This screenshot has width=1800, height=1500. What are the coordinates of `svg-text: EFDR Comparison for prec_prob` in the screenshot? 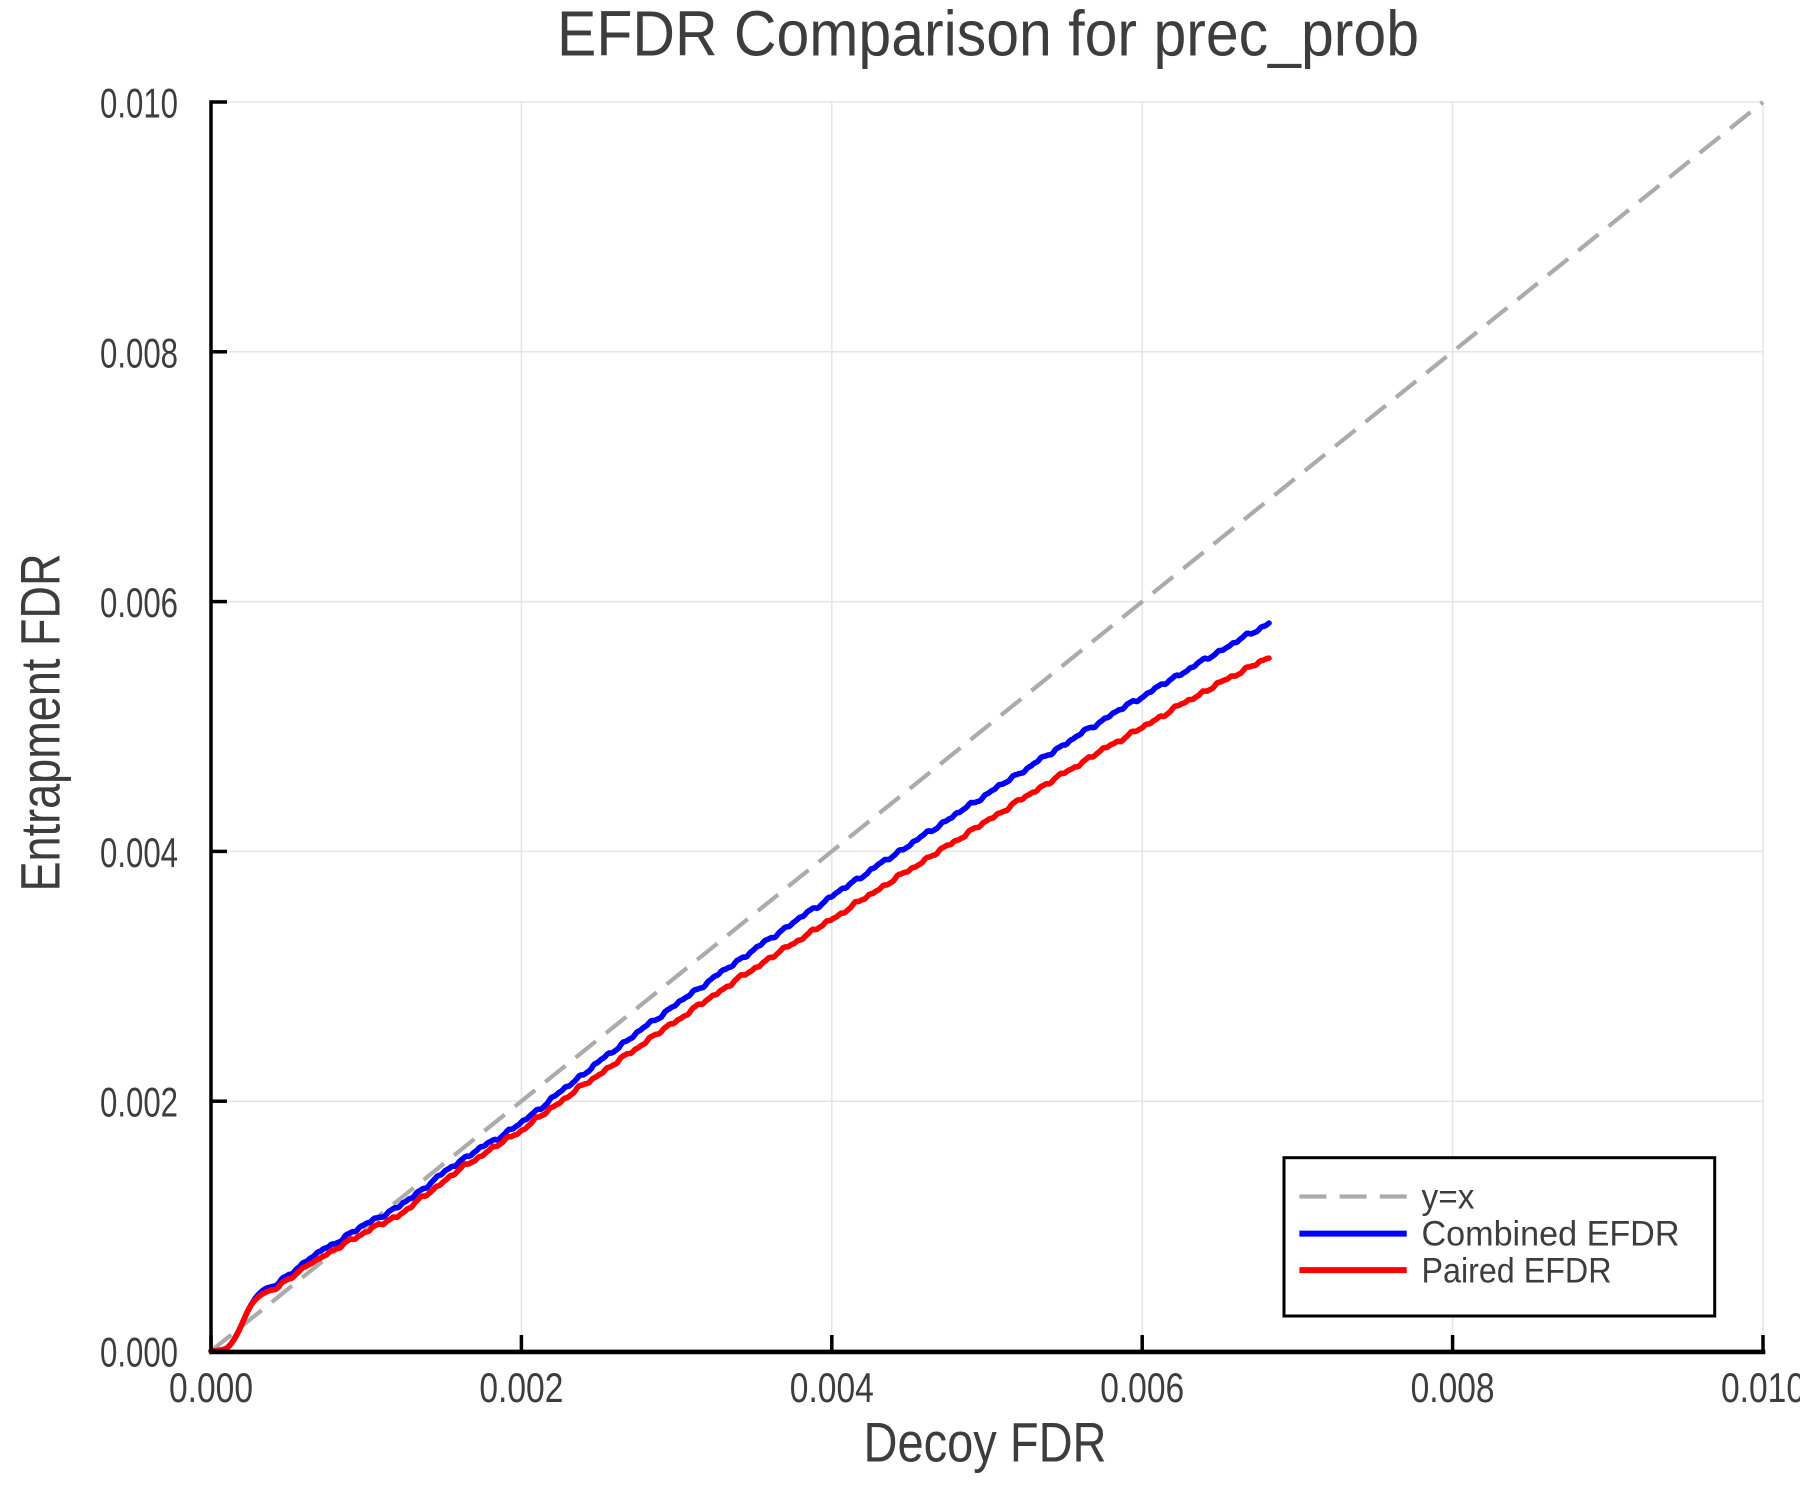 It's located at (988, 35).